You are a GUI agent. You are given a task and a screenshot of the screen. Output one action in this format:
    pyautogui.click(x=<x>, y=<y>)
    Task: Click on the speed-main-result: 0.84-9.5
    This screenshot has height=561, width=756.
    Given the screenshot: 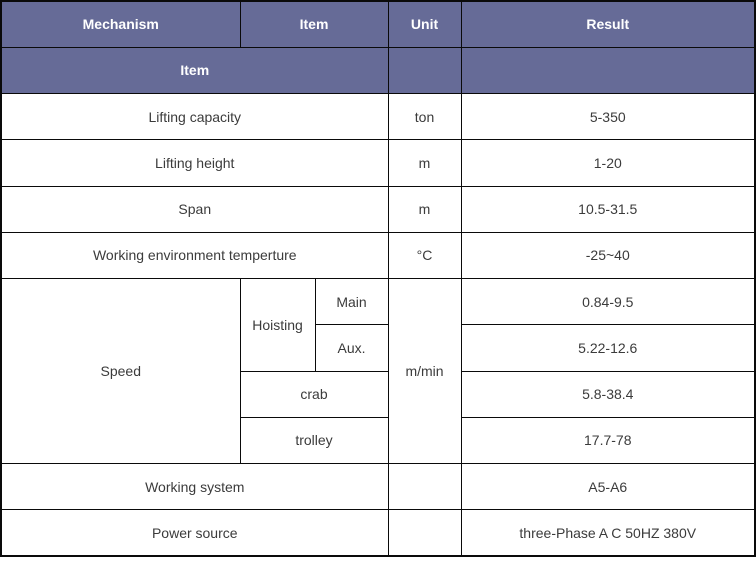 What is the action you would take?
    pyautogui.click(x=608, y=301)
    